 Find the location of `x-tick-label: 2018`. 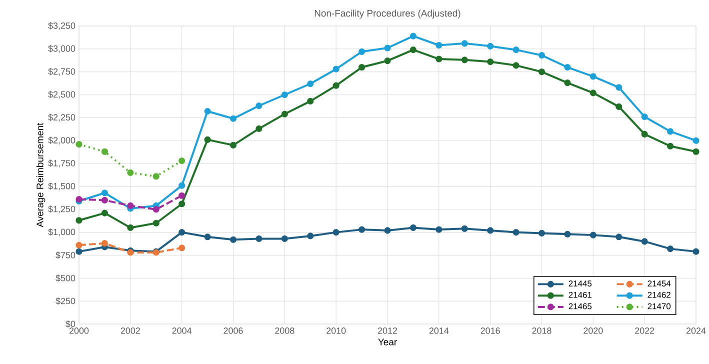

x-tick-label: 2018 is located at coordinates (542, 331).